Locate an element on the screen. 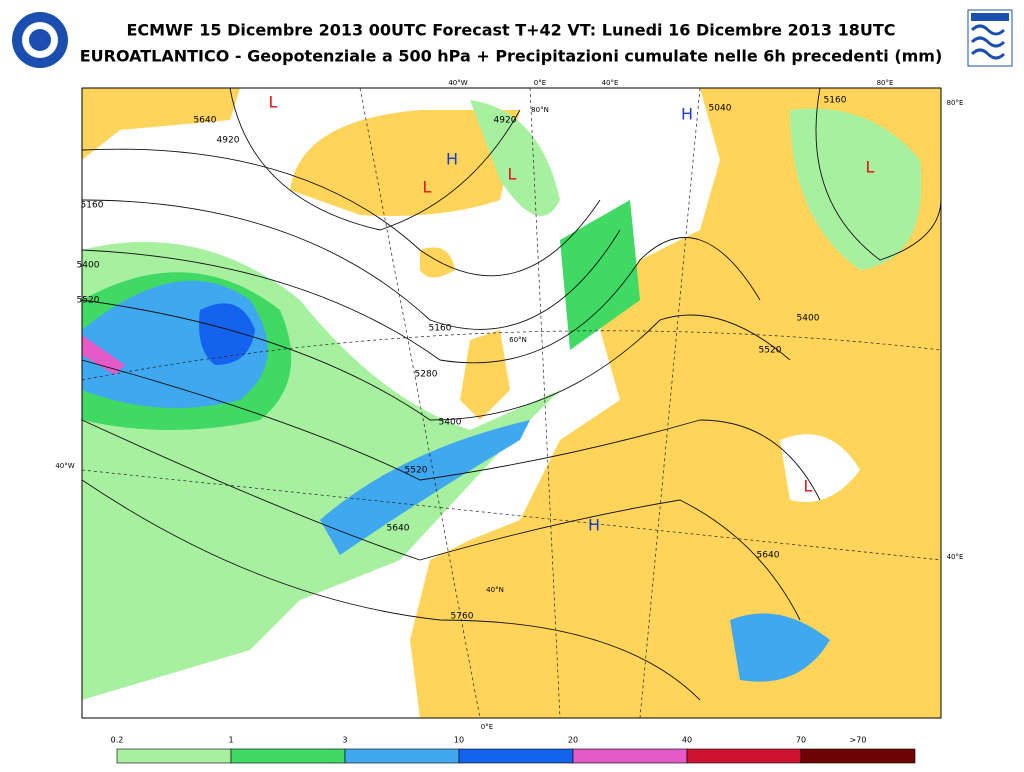  legend-label: 70 is located at coordinates (801, 740).